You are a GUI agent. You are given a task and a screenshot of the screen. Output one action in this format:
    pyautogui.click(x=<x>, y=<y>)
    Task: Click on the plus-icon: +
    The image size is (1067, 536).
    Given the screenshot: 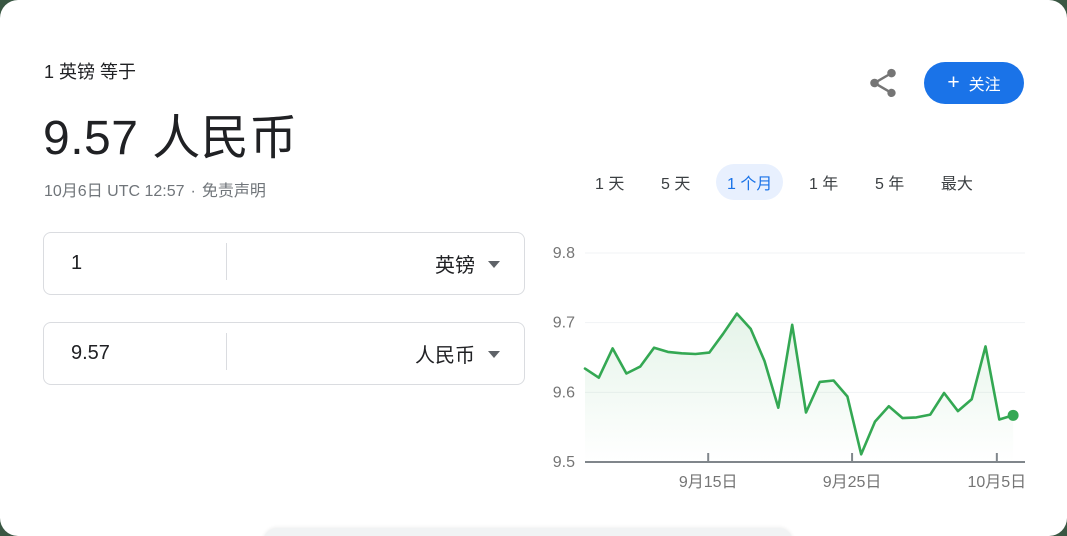 What is the action you would take?
    pyautogui.click(x=953, y=82)
    